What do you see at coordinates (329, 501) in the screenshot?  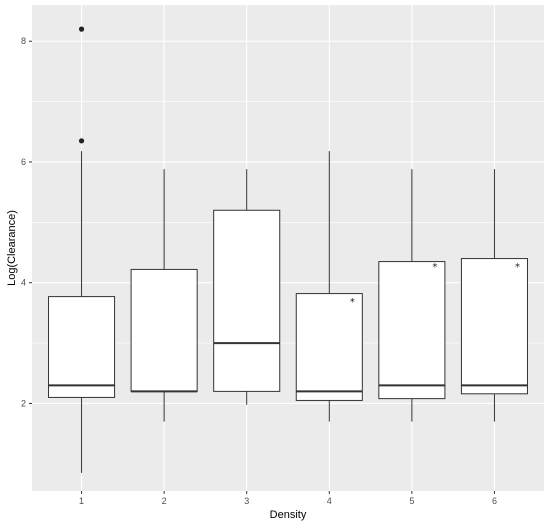 I see `x-tick-label: 4` at bounding box center [329, 501].